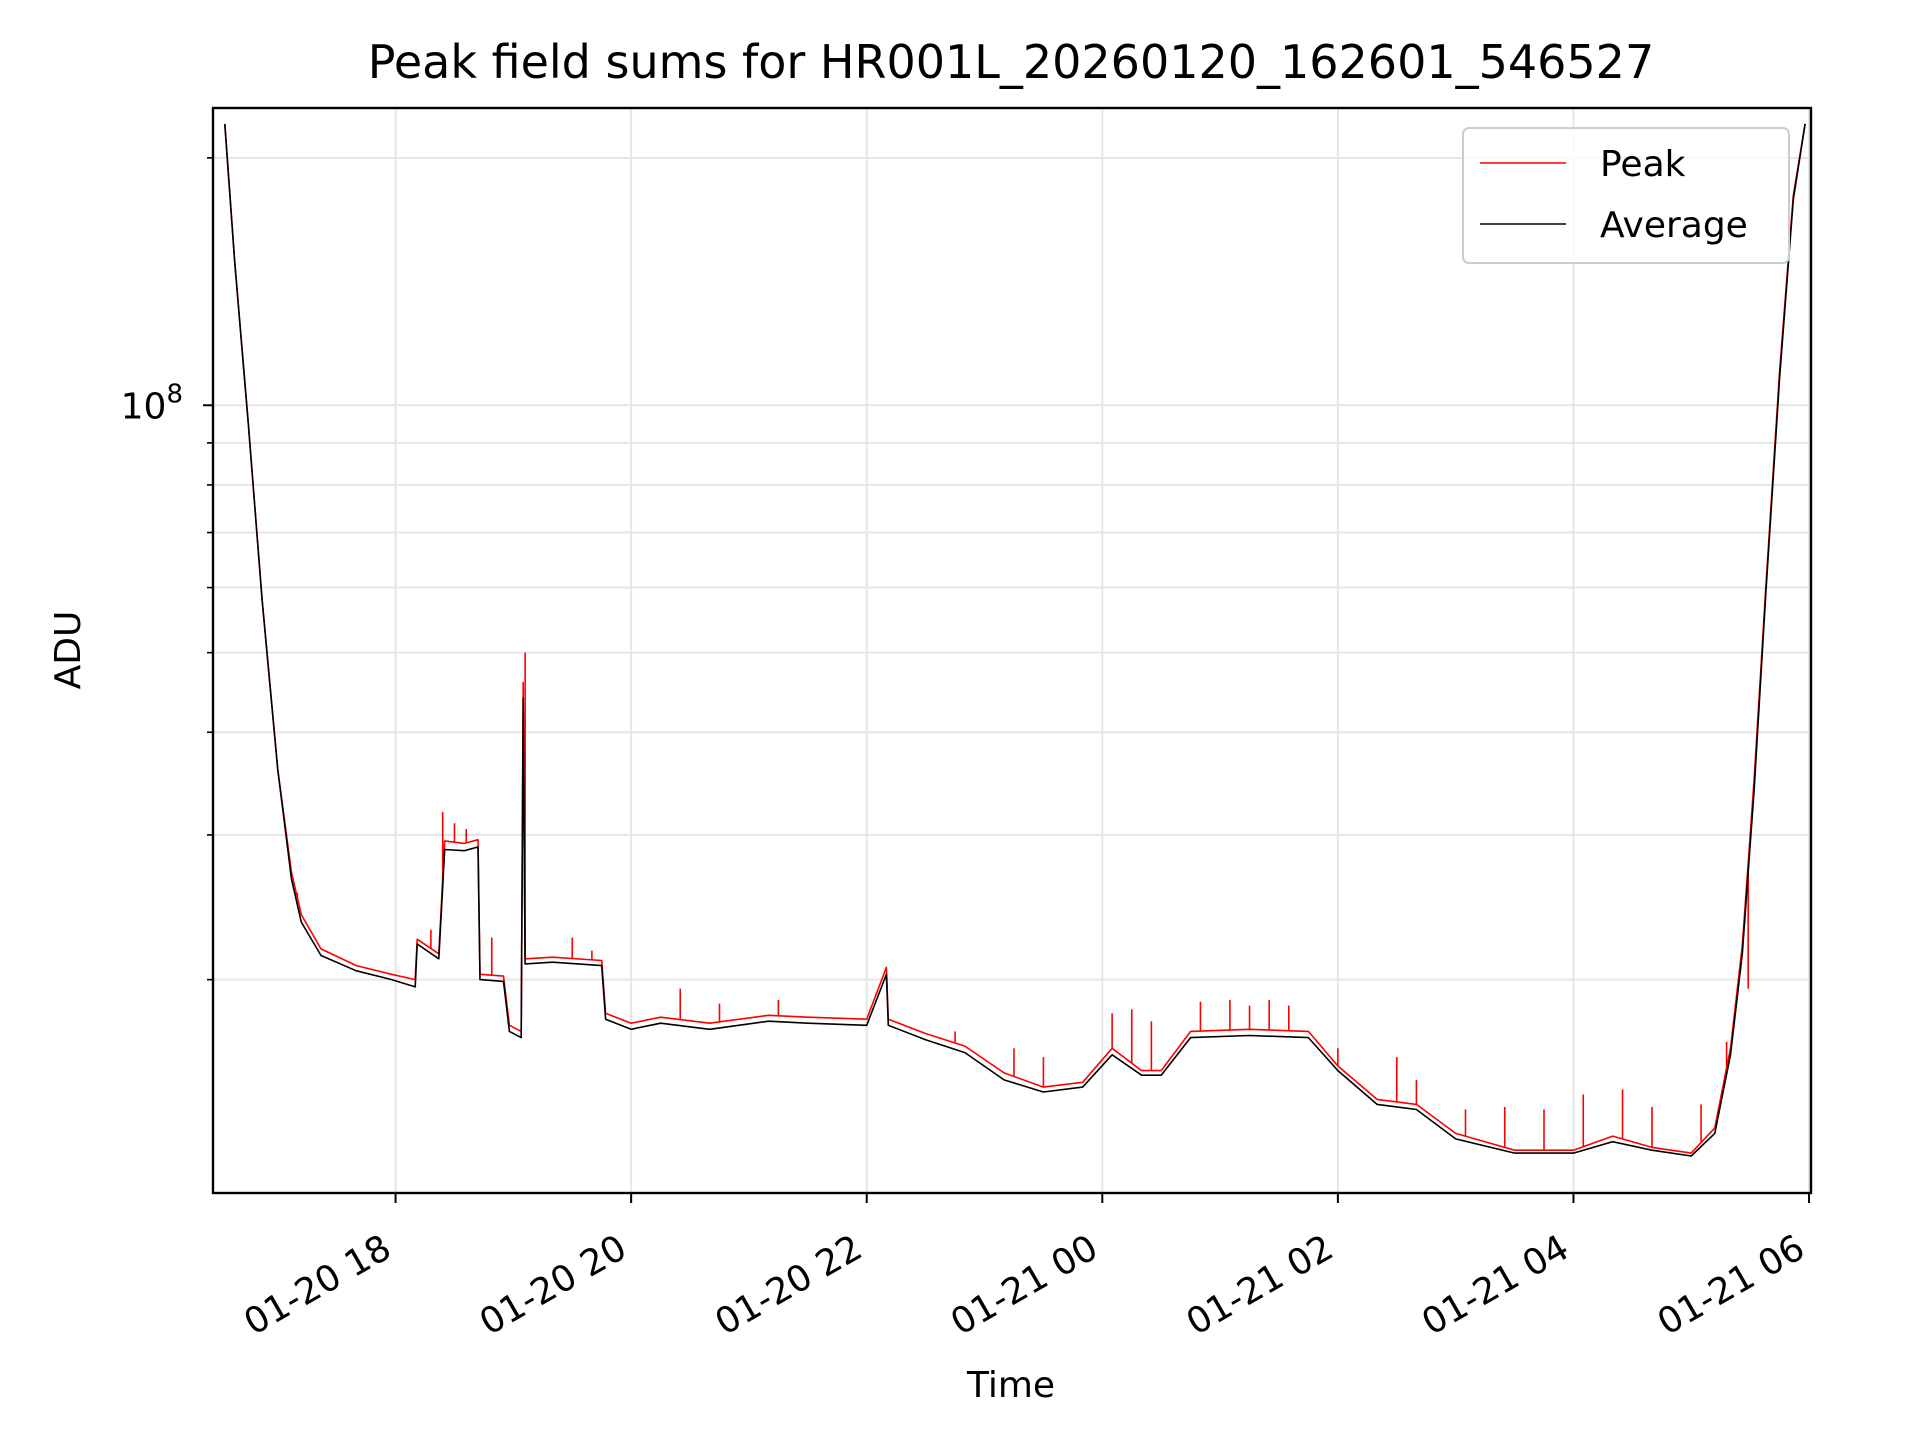 The height and width of the screenshot is (1440, 1920). I want to click on legend-average-label: Average, so click(1674, 225).